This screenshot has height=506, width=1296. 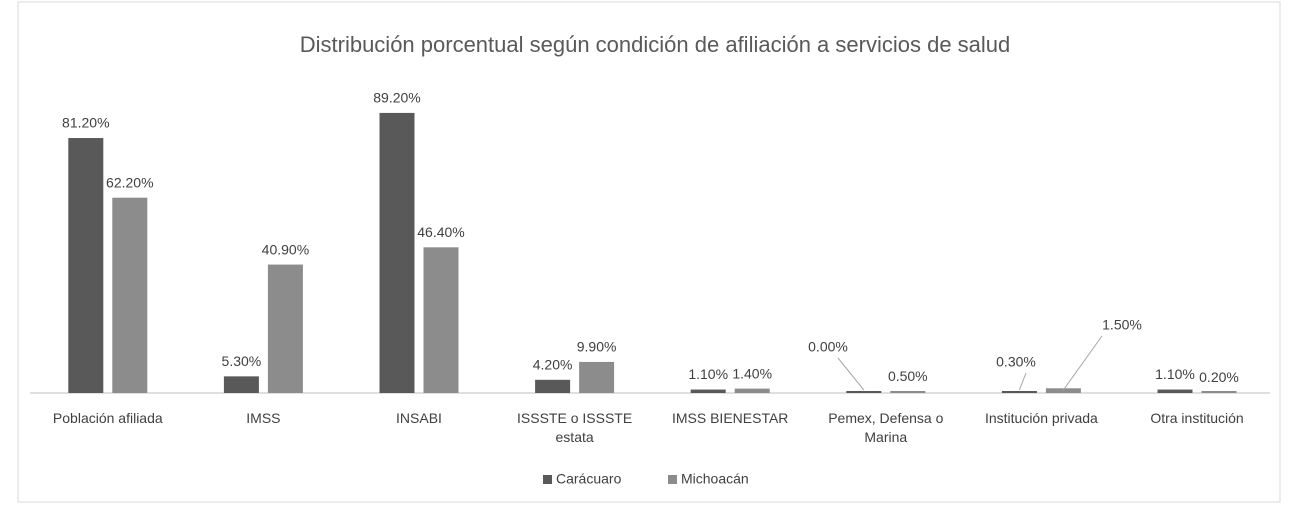 What do you see at coordinates (715, 479) in the screenshot?
I see `legend-label: Michoacán` at bounding box center [715, 479].